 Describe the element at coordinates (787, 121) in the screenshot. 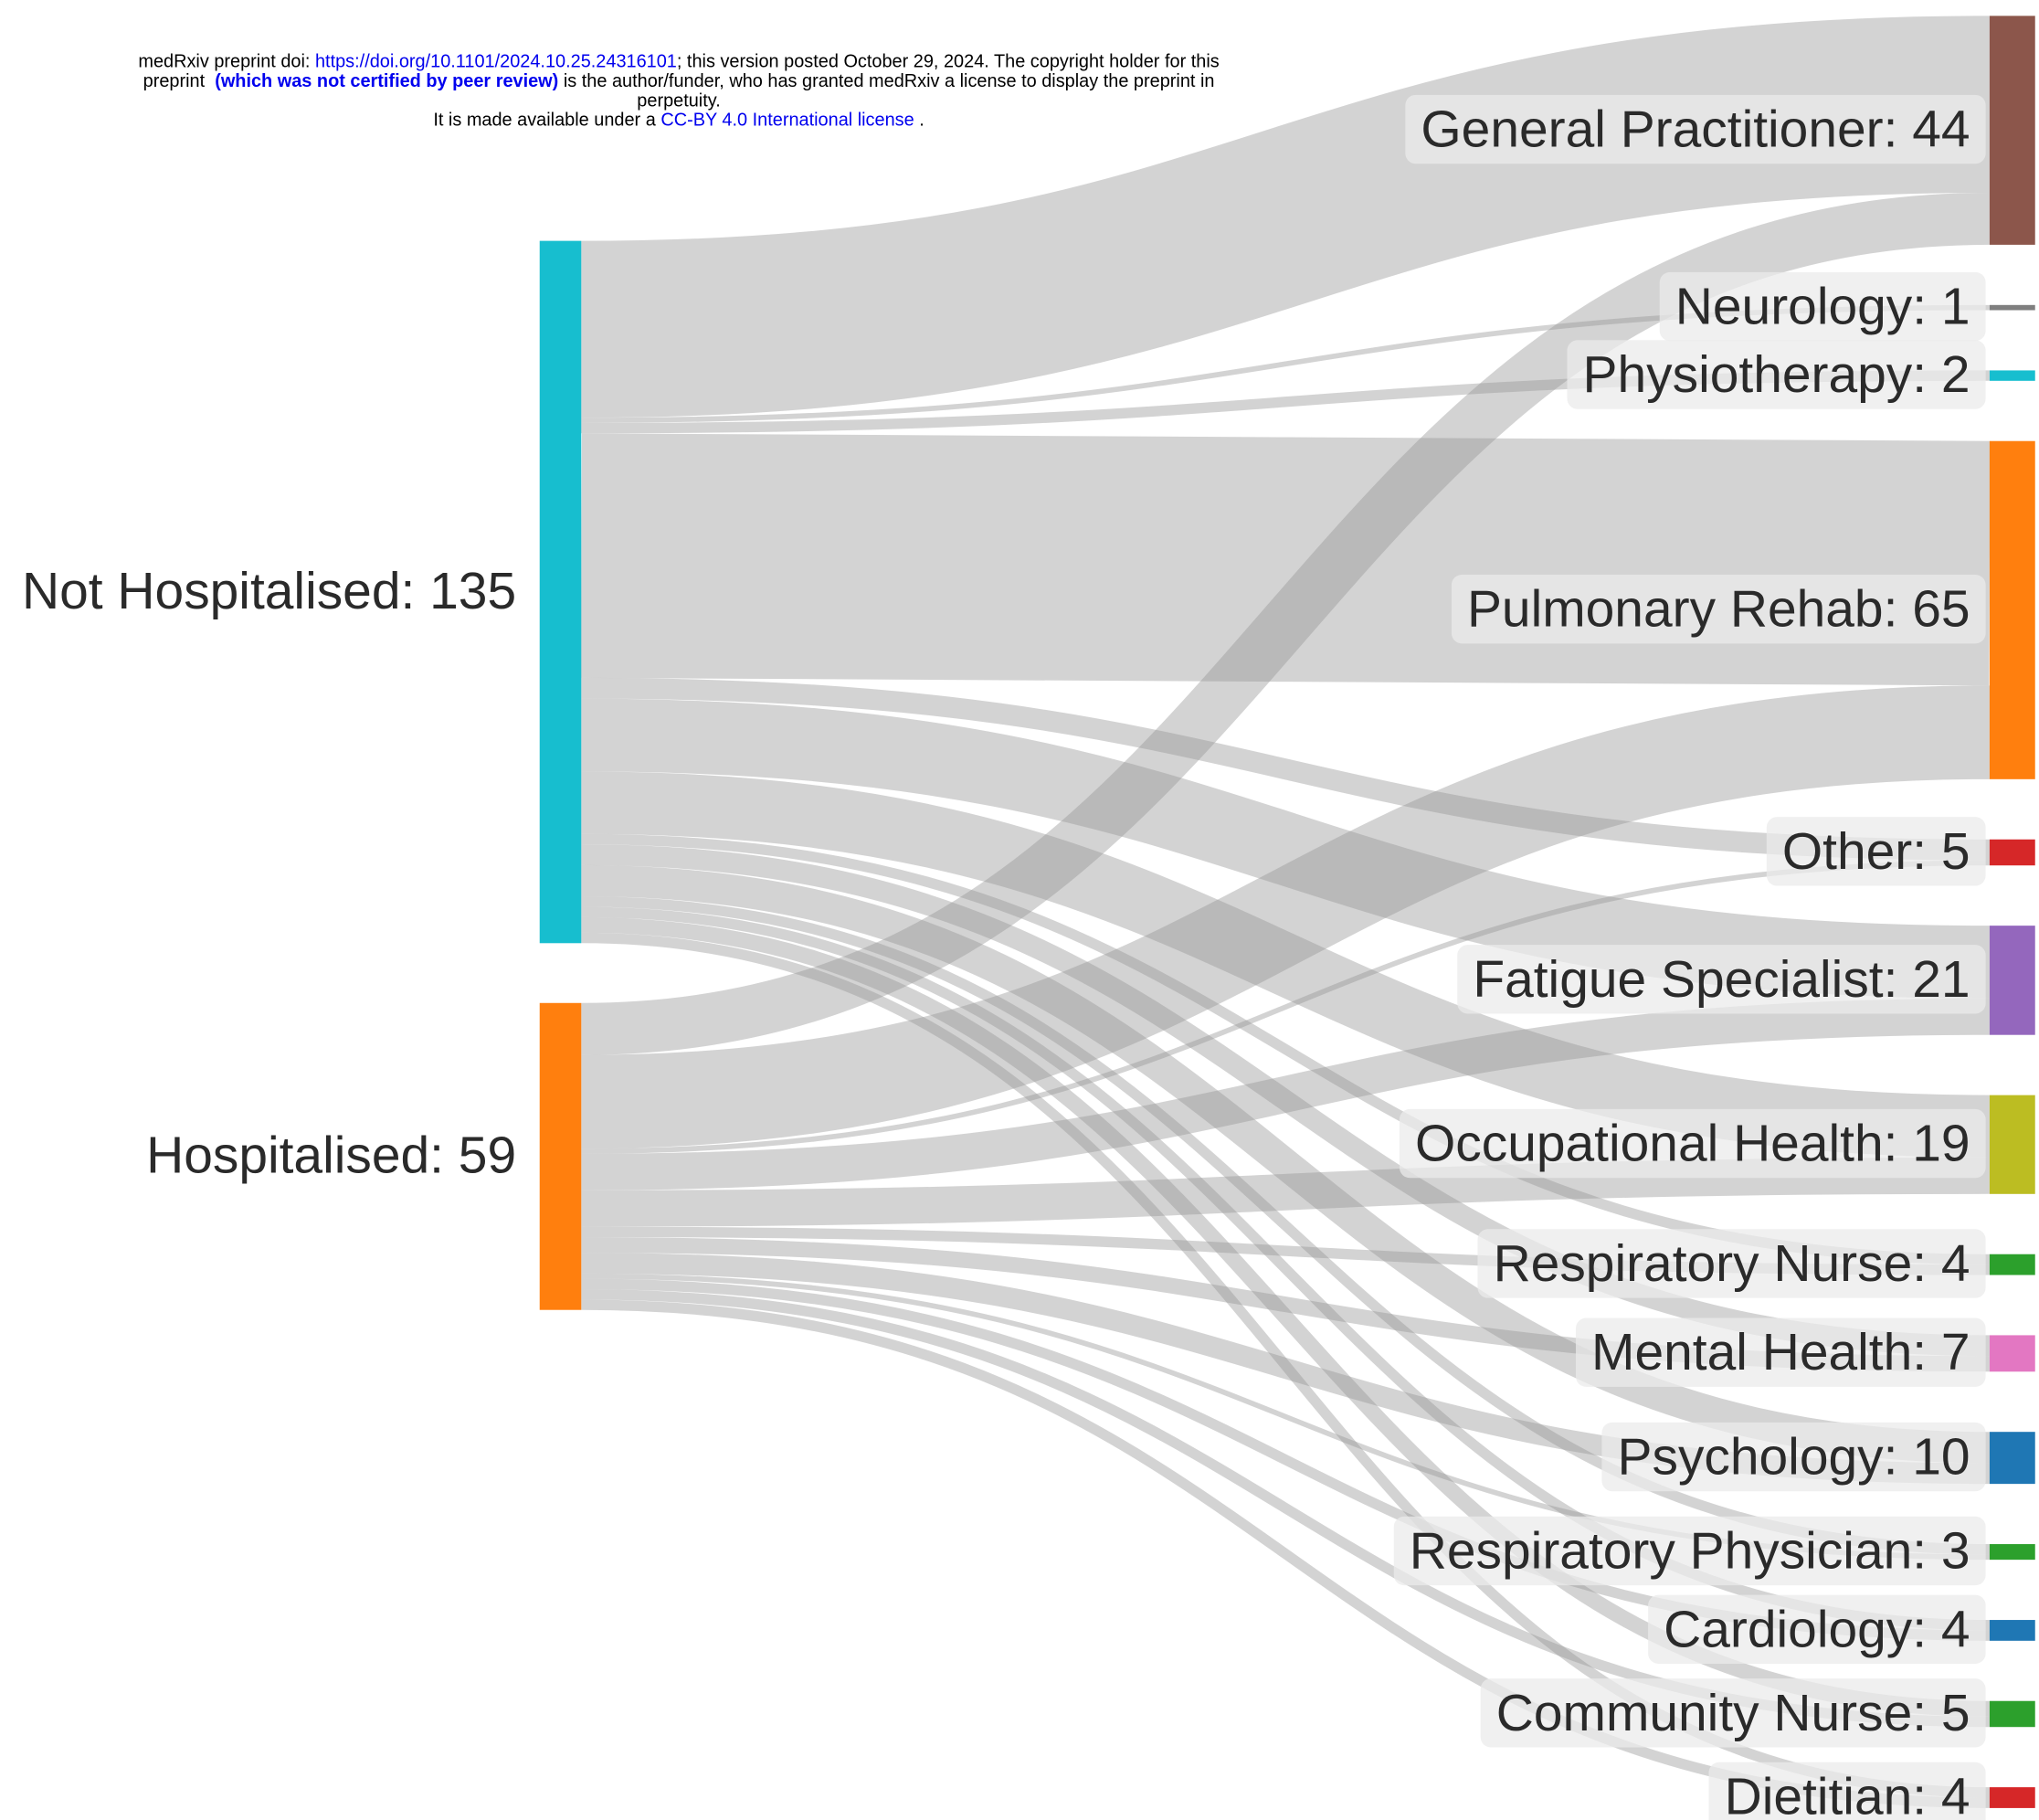

I see `license-link: CC-BY 4.0 International license` at that location.